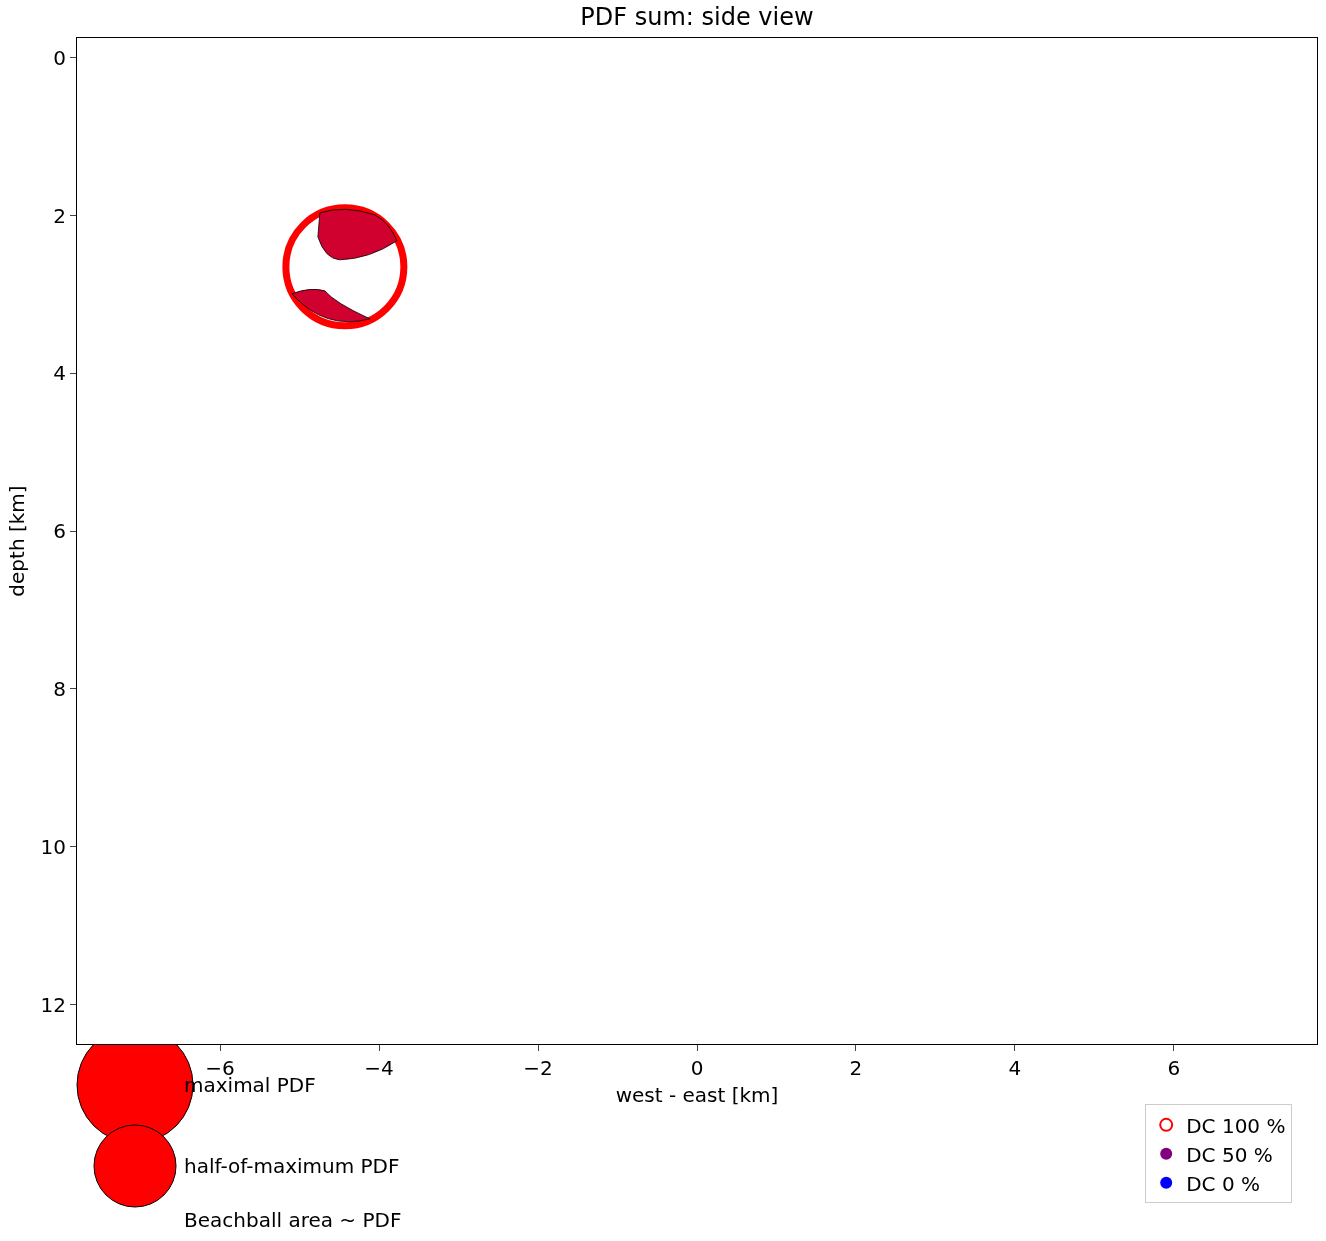 This screenshot has height=1241, width=1326. What do you see at coordinates (59, 57) in the screenshot?
I see `y-tick-label: 0` at bounding box center [59, 57].